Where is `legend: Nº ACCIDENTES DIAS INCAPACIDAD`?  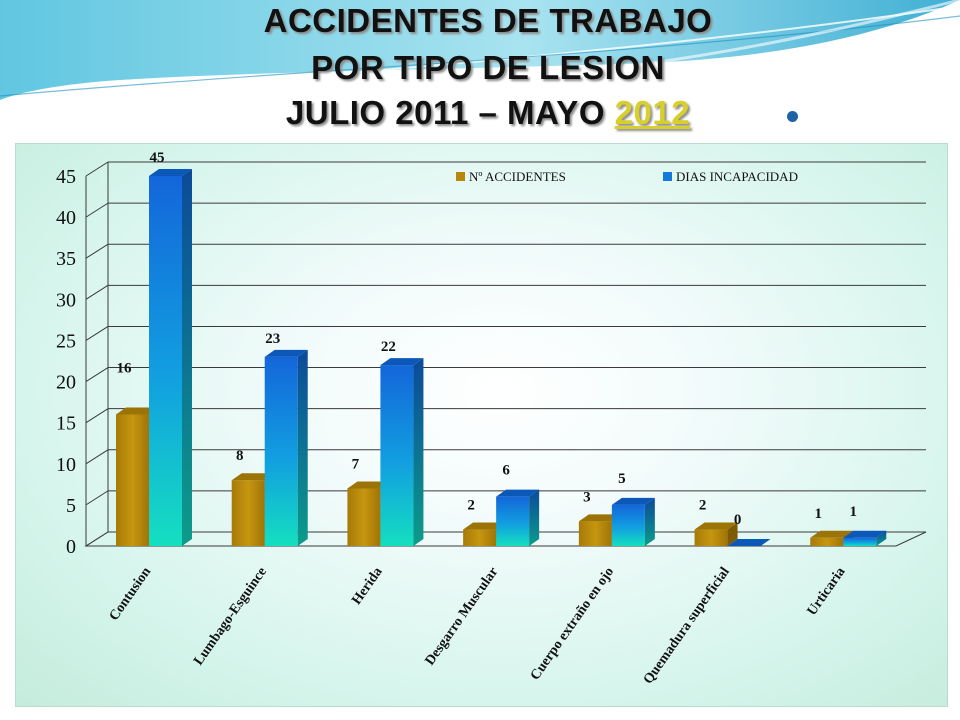
legend: Nº ACCIDENTES DIAS INCAPACIDAD is located at coordinates (627, 176).